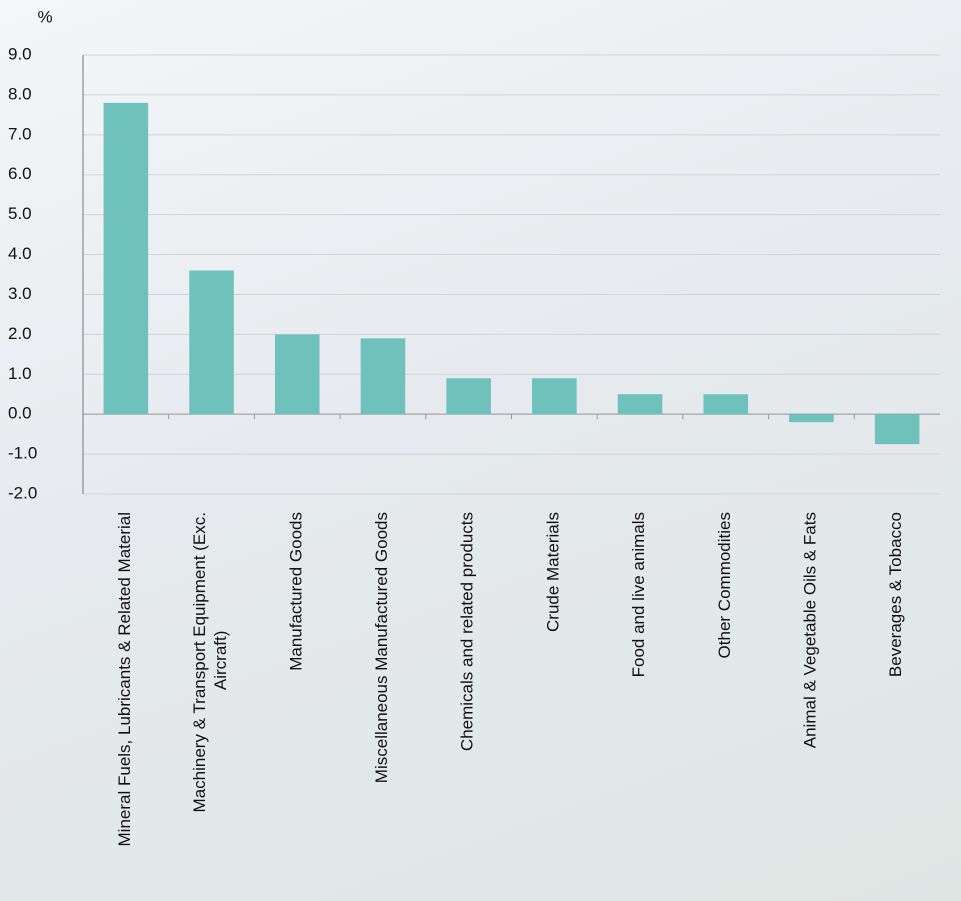  What do you see at coordinates (22, 492) in the screenshot?
I see `y-tick-label: -2.0` at bounding box center [22, 492].